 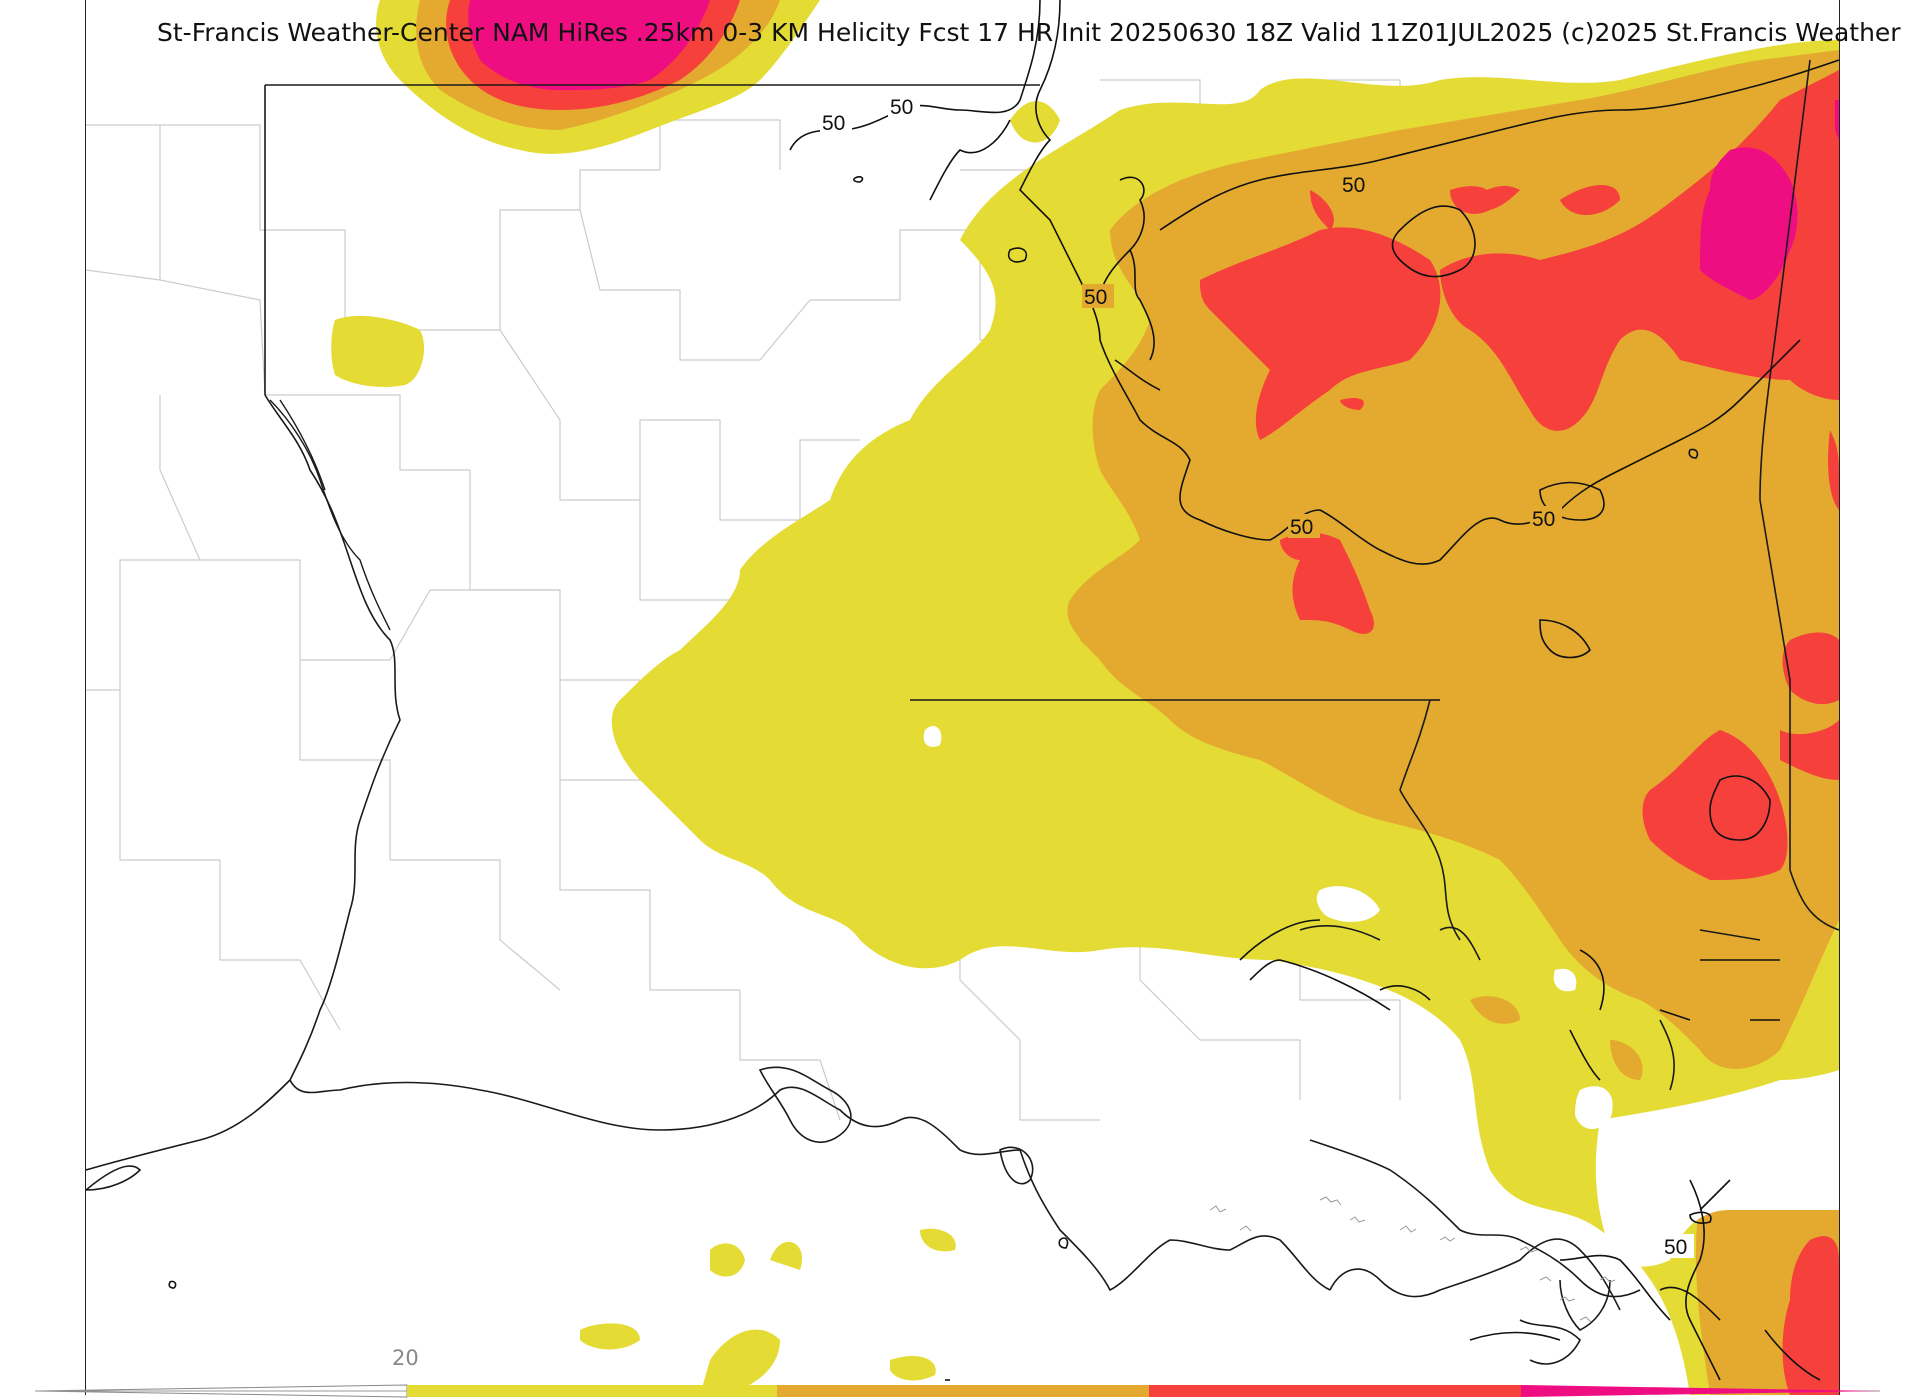 I want to click on river-boundary, so click(x=330, y=515).